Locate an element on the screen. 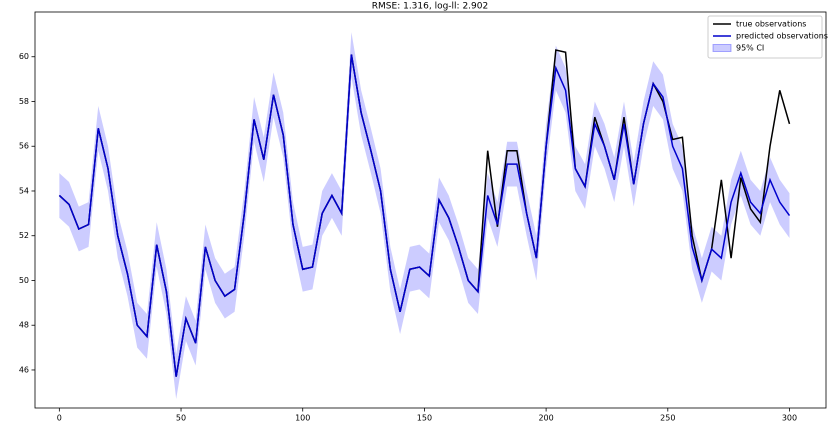  x-tick-label: 200 is located at coordinates (545, 418).